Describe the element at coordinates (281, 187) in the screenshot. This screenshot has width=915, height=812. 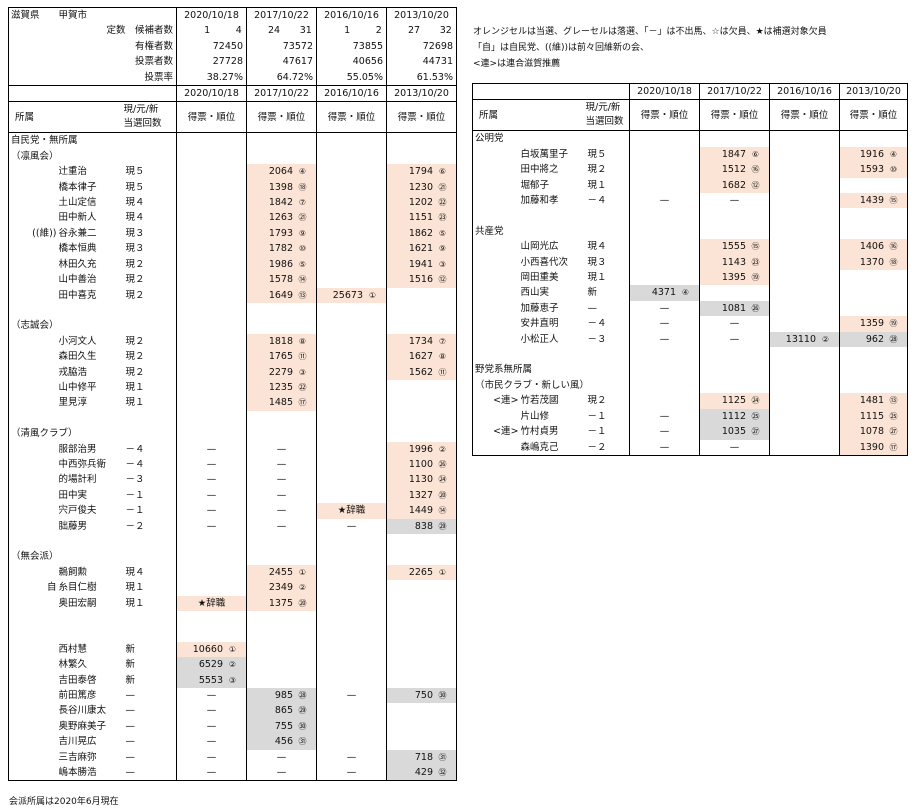
I see `result-cell: 1398 ⑱` at that location.